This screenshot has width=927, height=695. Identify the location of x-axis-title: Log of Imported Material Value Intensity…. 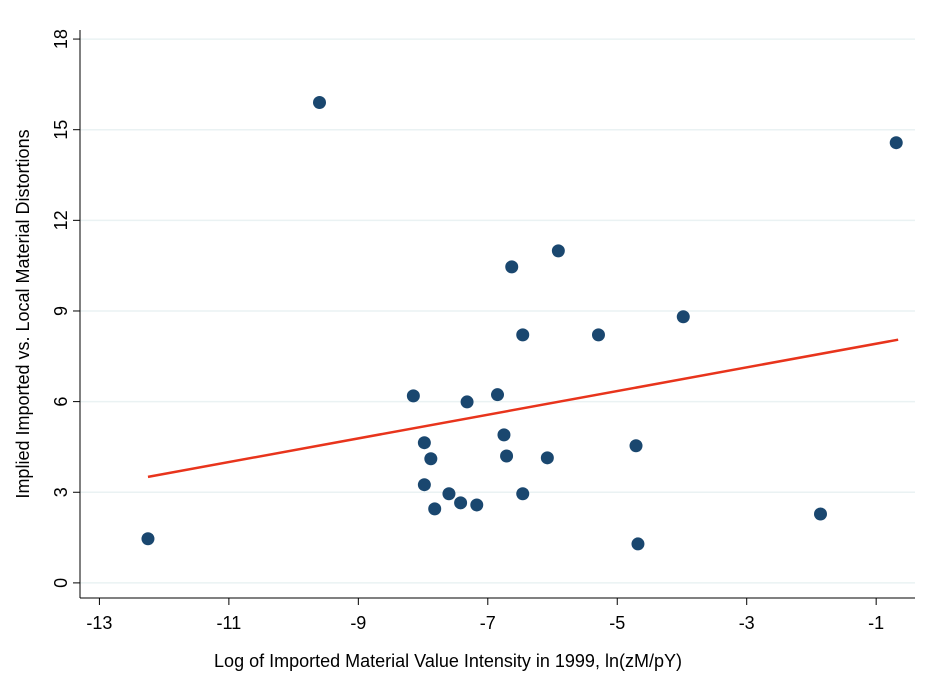
(448, 661).